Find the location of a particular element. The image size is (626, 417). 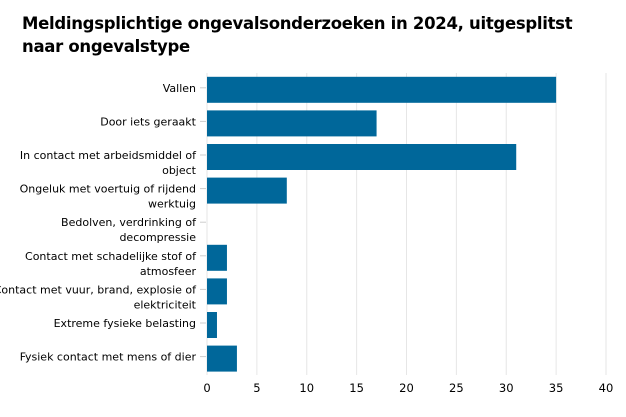

category-label: object is located at coordinates (179, 170).